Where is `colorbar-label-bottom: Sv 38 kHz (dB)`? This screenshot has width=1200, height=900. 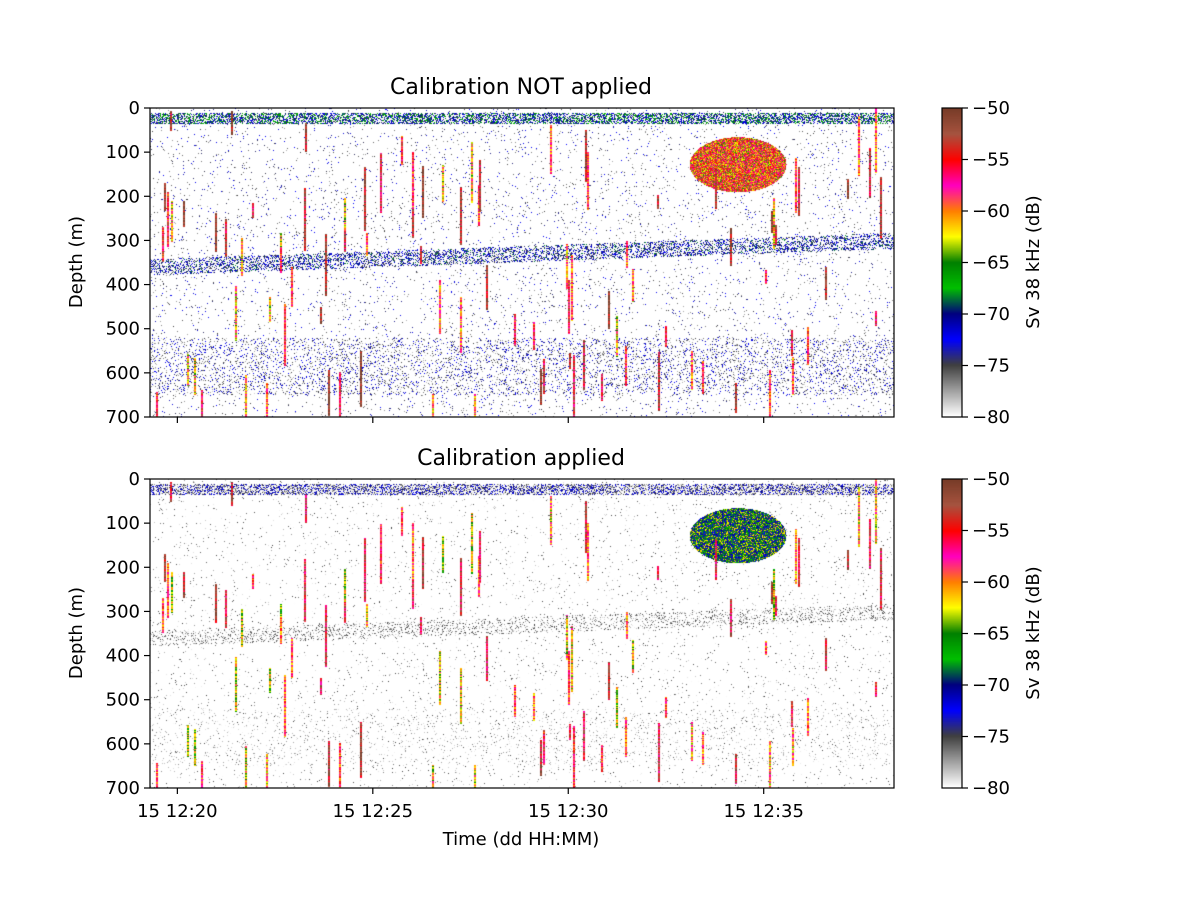
colorbar-label-bottom: Sv 38 kHz (dB) is located at coordinates (1033, 632).